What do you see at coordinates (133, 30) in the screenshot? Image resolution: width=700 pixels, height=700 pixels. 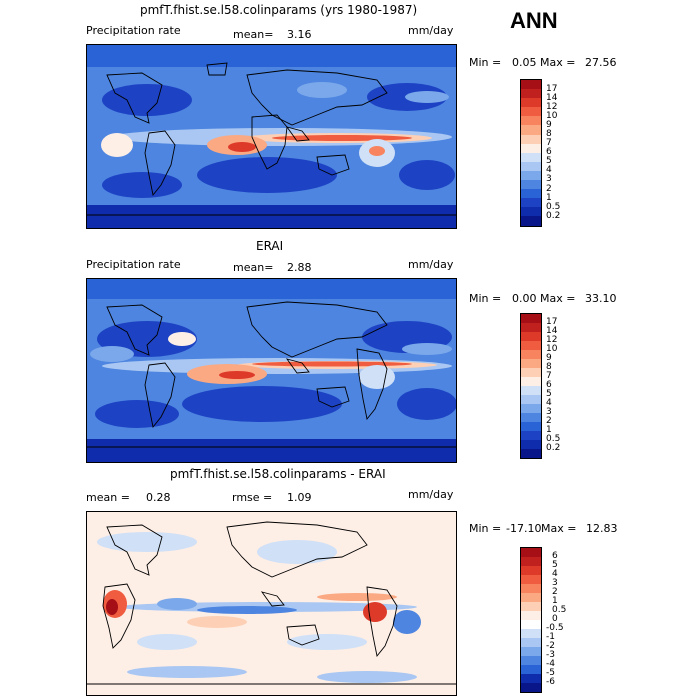 I see `panel1-field-label: Precipitation rate` at bounding box center [133, 30].